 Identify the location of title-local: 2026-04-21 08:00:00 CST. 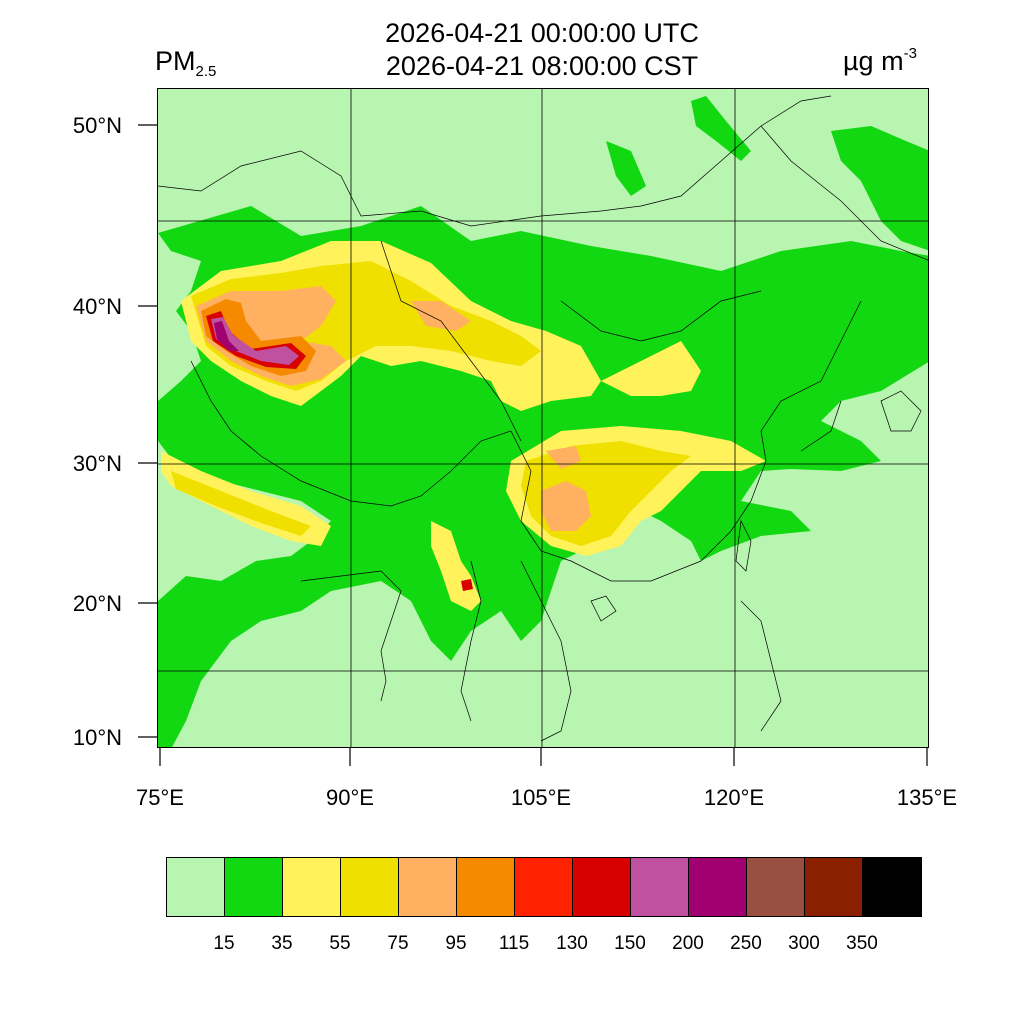
(542, 66).